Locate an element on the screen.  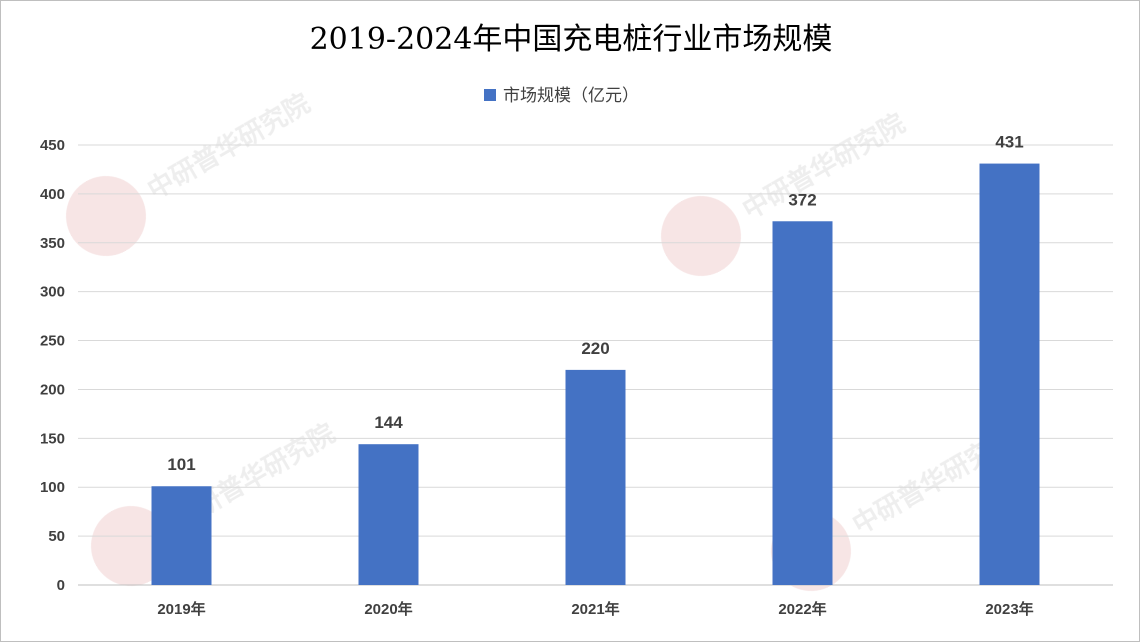
x-tick-label: 2021年 is located at coordinates (595, 609).